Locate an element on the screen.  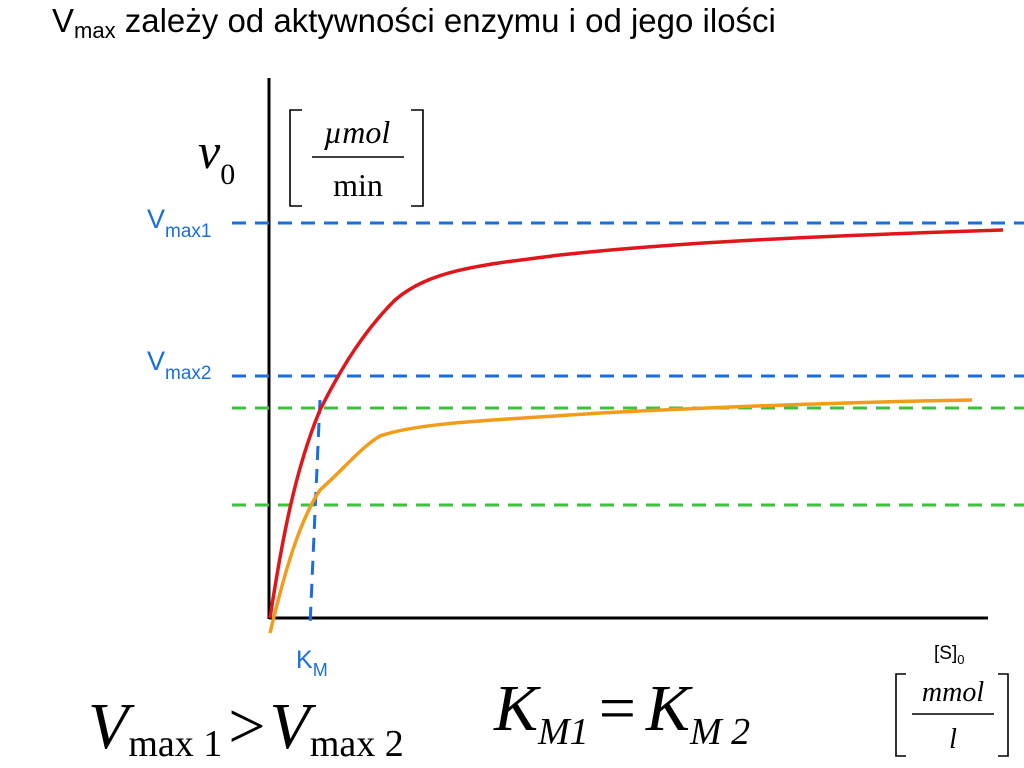
x-unit-left-bracket is located at coordinates (900, 715).